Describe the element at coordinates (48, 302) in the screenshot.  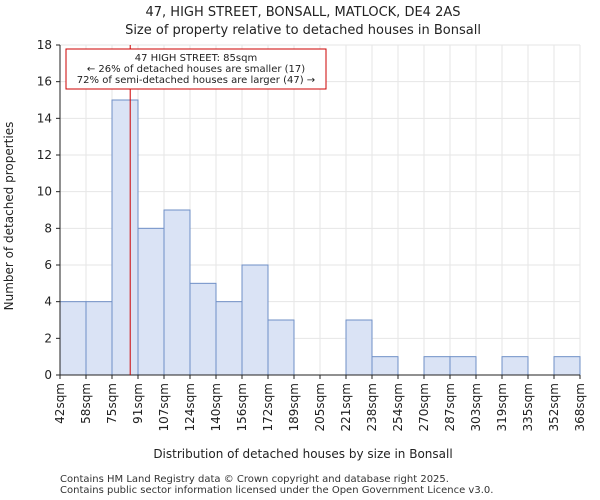
I see `y-tick-label: 4` at that location.